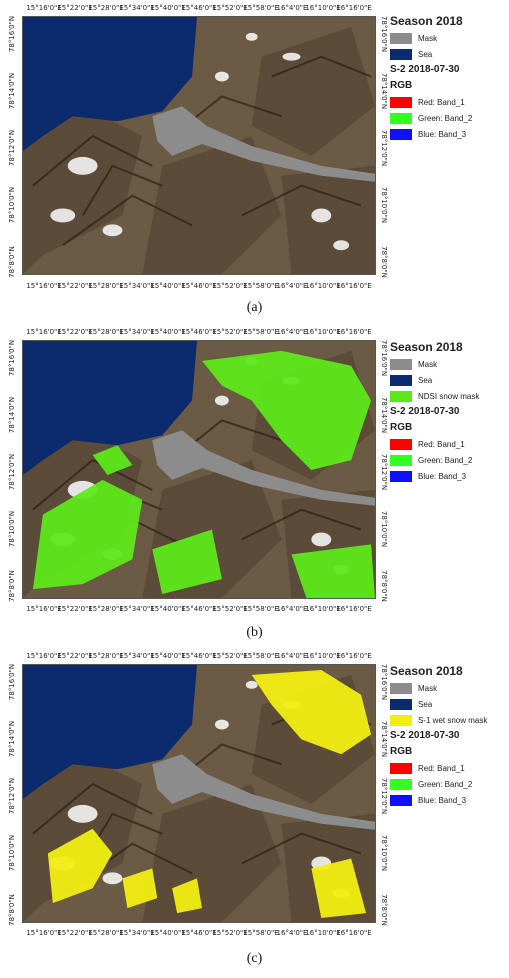 The width and height of the screenshot is (509, 978). What do you see at coordinates (448, 720) in the screenshot?
I see `legend-row: S-1 wet snow mask` at bounding box center [448, 720].